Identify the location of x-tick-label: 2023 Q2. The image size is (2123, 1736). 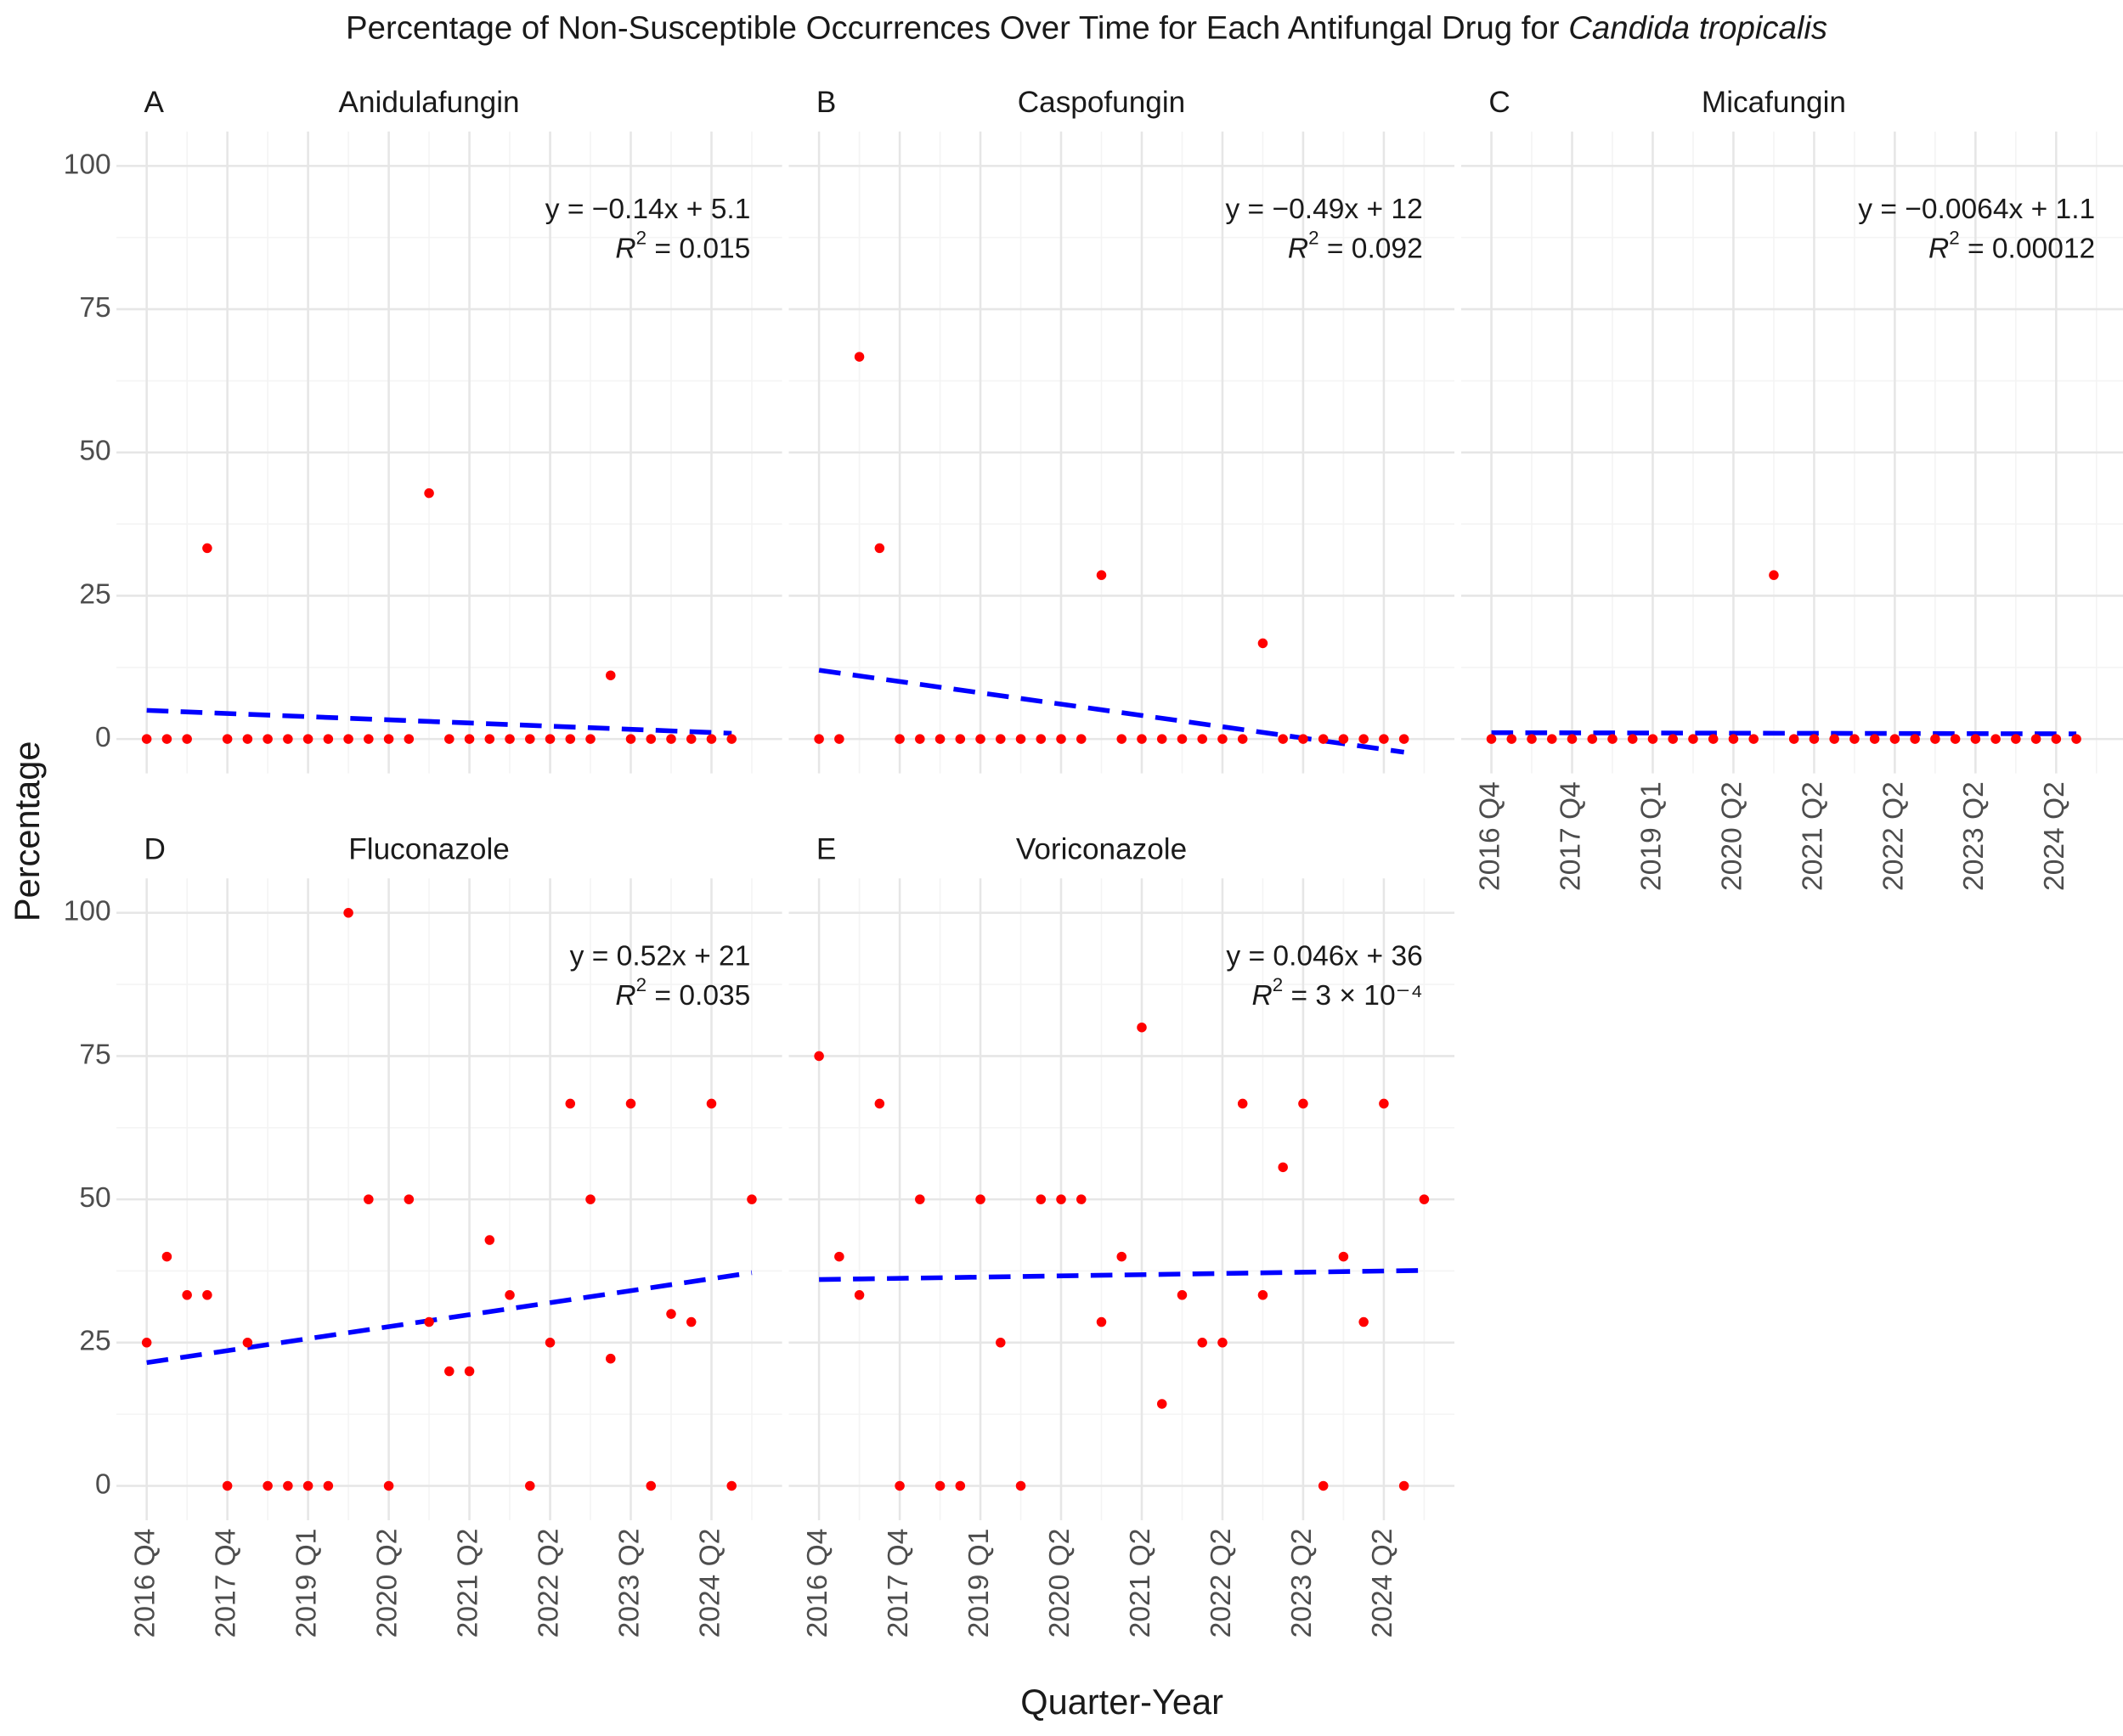
(629, 1583).